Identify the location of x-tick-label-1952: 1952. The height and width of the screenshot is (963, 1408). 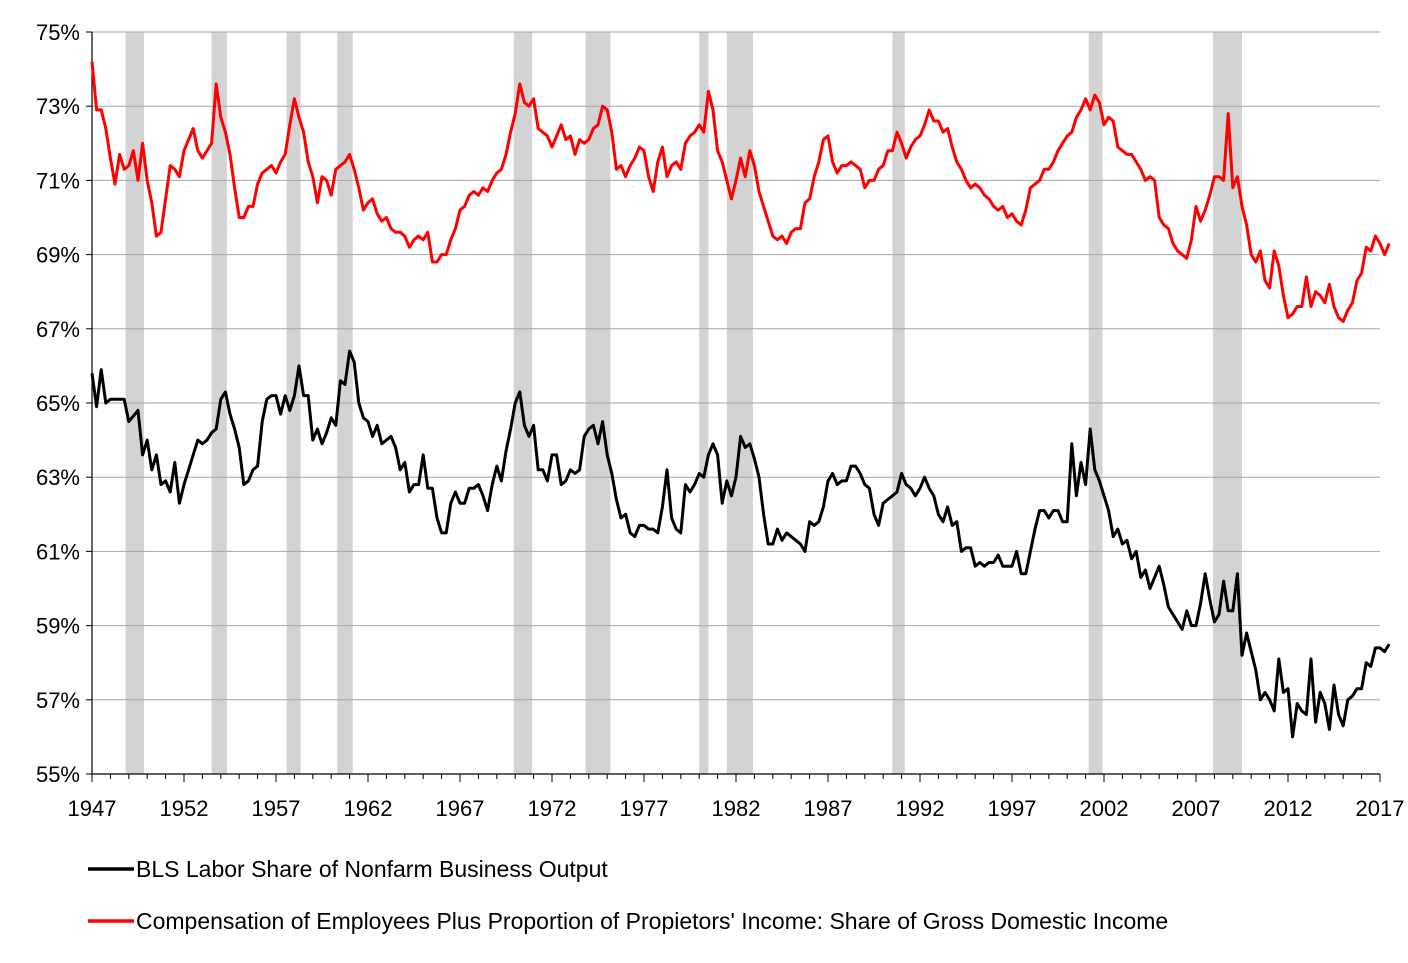
(184, 808).